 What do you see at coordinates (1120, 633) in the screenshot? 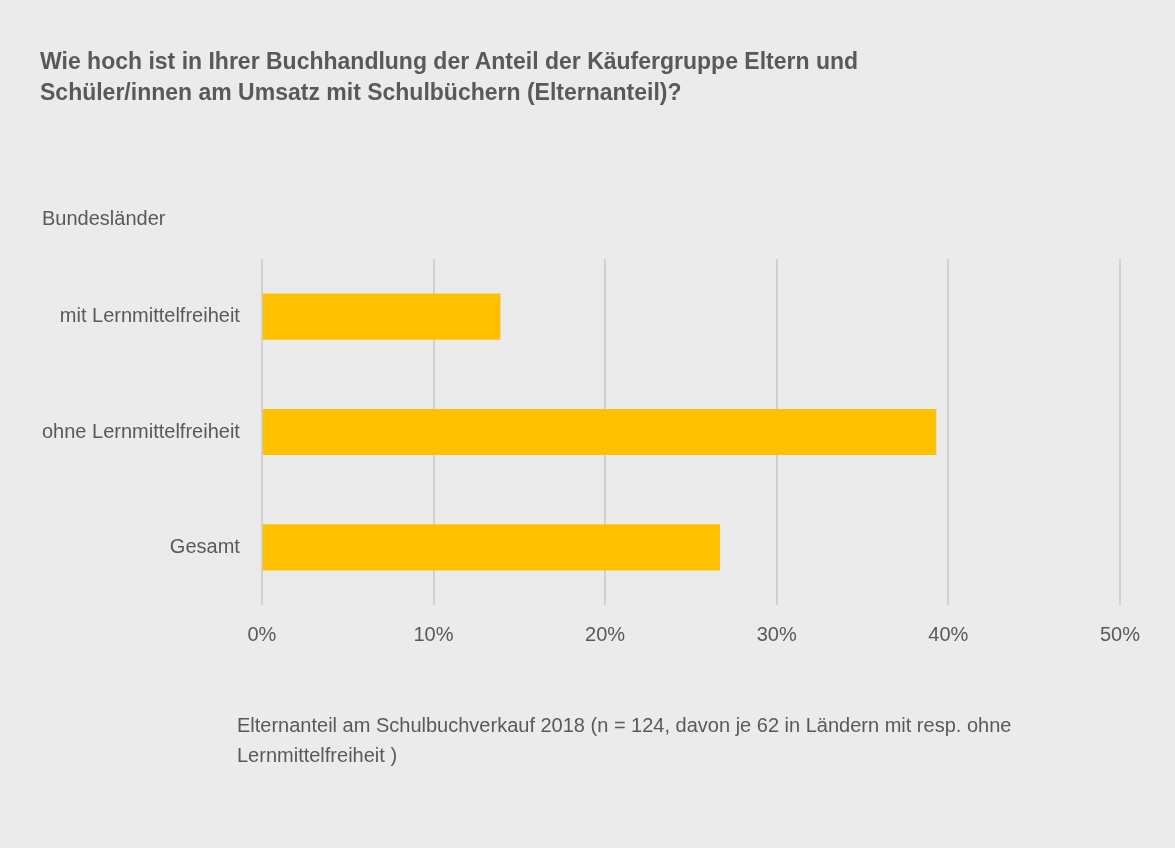
I see `x-tick-label: 50%` at bounding box center [1120, 633].